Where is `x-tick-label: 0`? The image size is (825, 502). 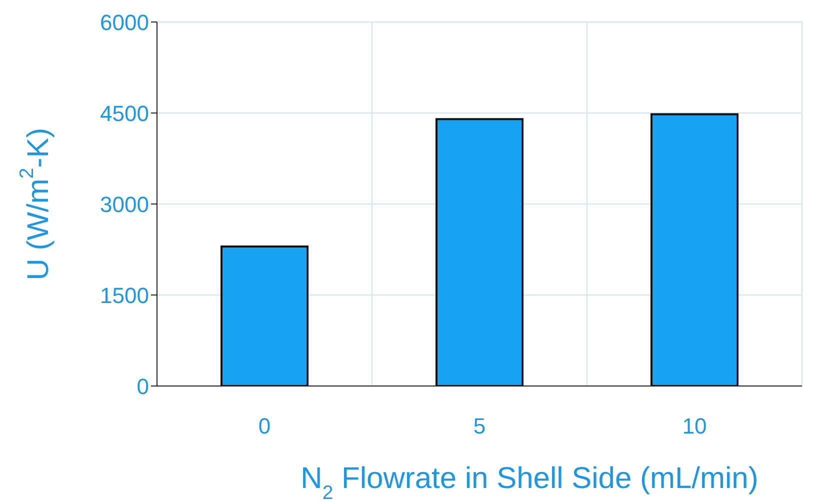
x-tick-label: 0 is located at coordinates (264, 426).